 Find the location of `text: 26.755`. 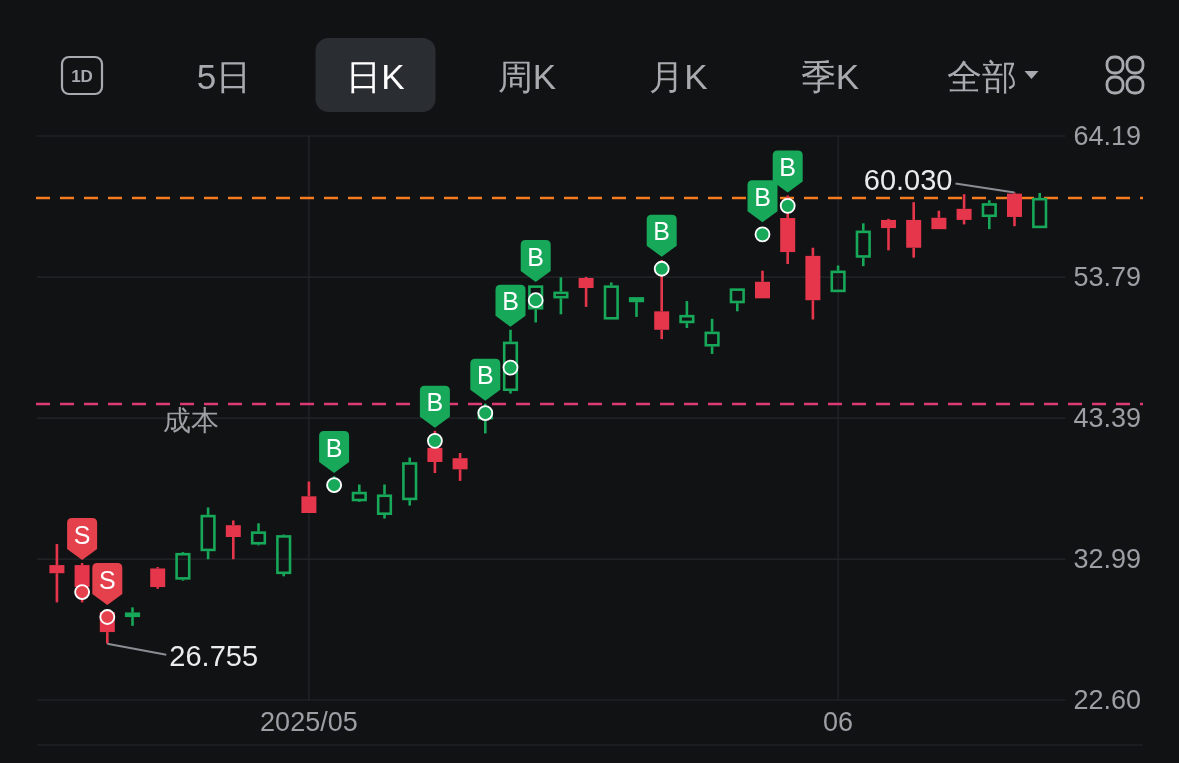

text: 26.755 is located at coordinates (214, 655).